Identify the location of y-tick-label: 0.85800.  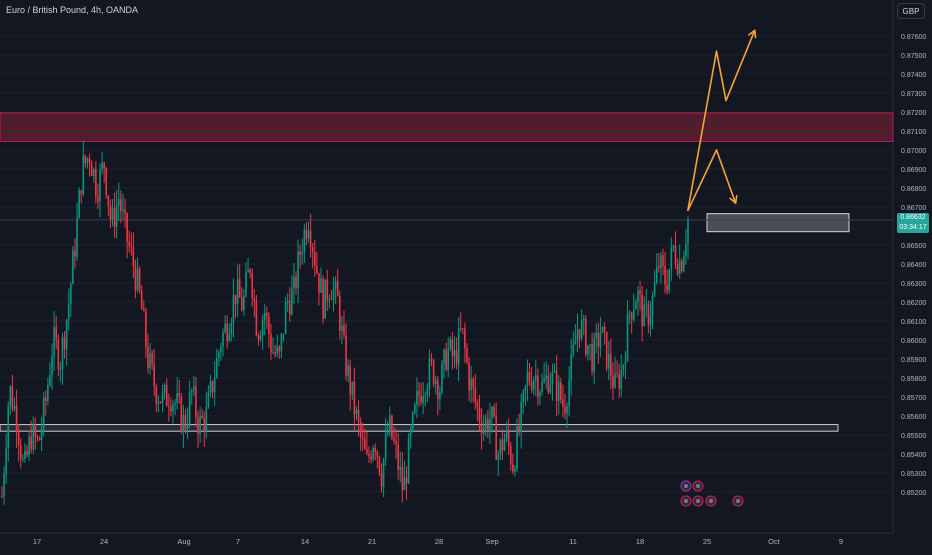
(913, 379).